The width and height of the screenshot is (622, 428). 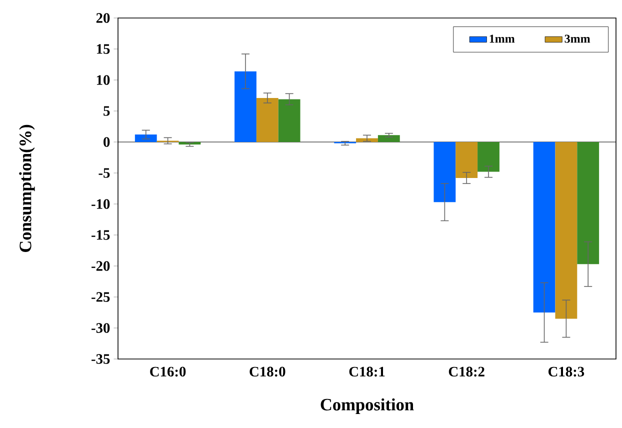 I want to click on legend-label: 3mm, so click(x=577, y=38).